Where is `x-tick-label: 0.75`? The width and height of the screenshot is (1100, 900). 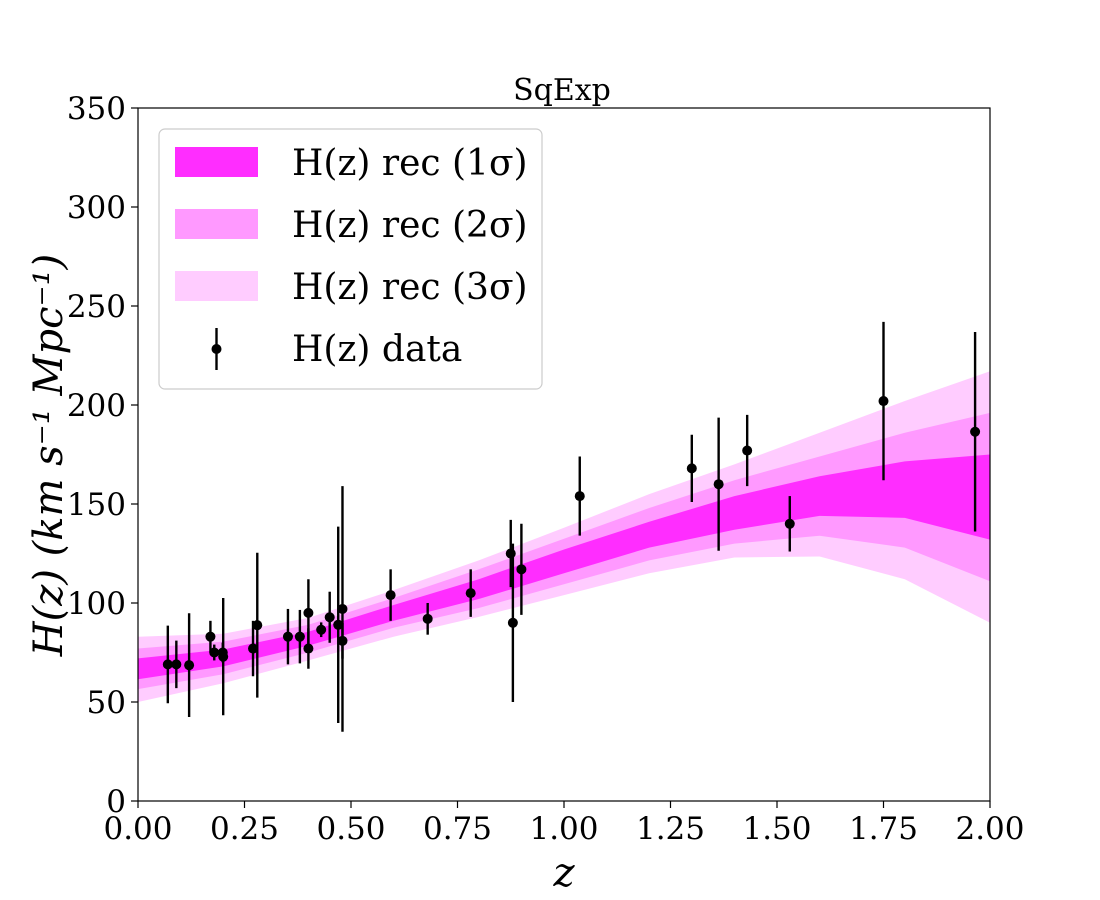 x-tick-label: 0.75 is located at coordinates (457, 829).